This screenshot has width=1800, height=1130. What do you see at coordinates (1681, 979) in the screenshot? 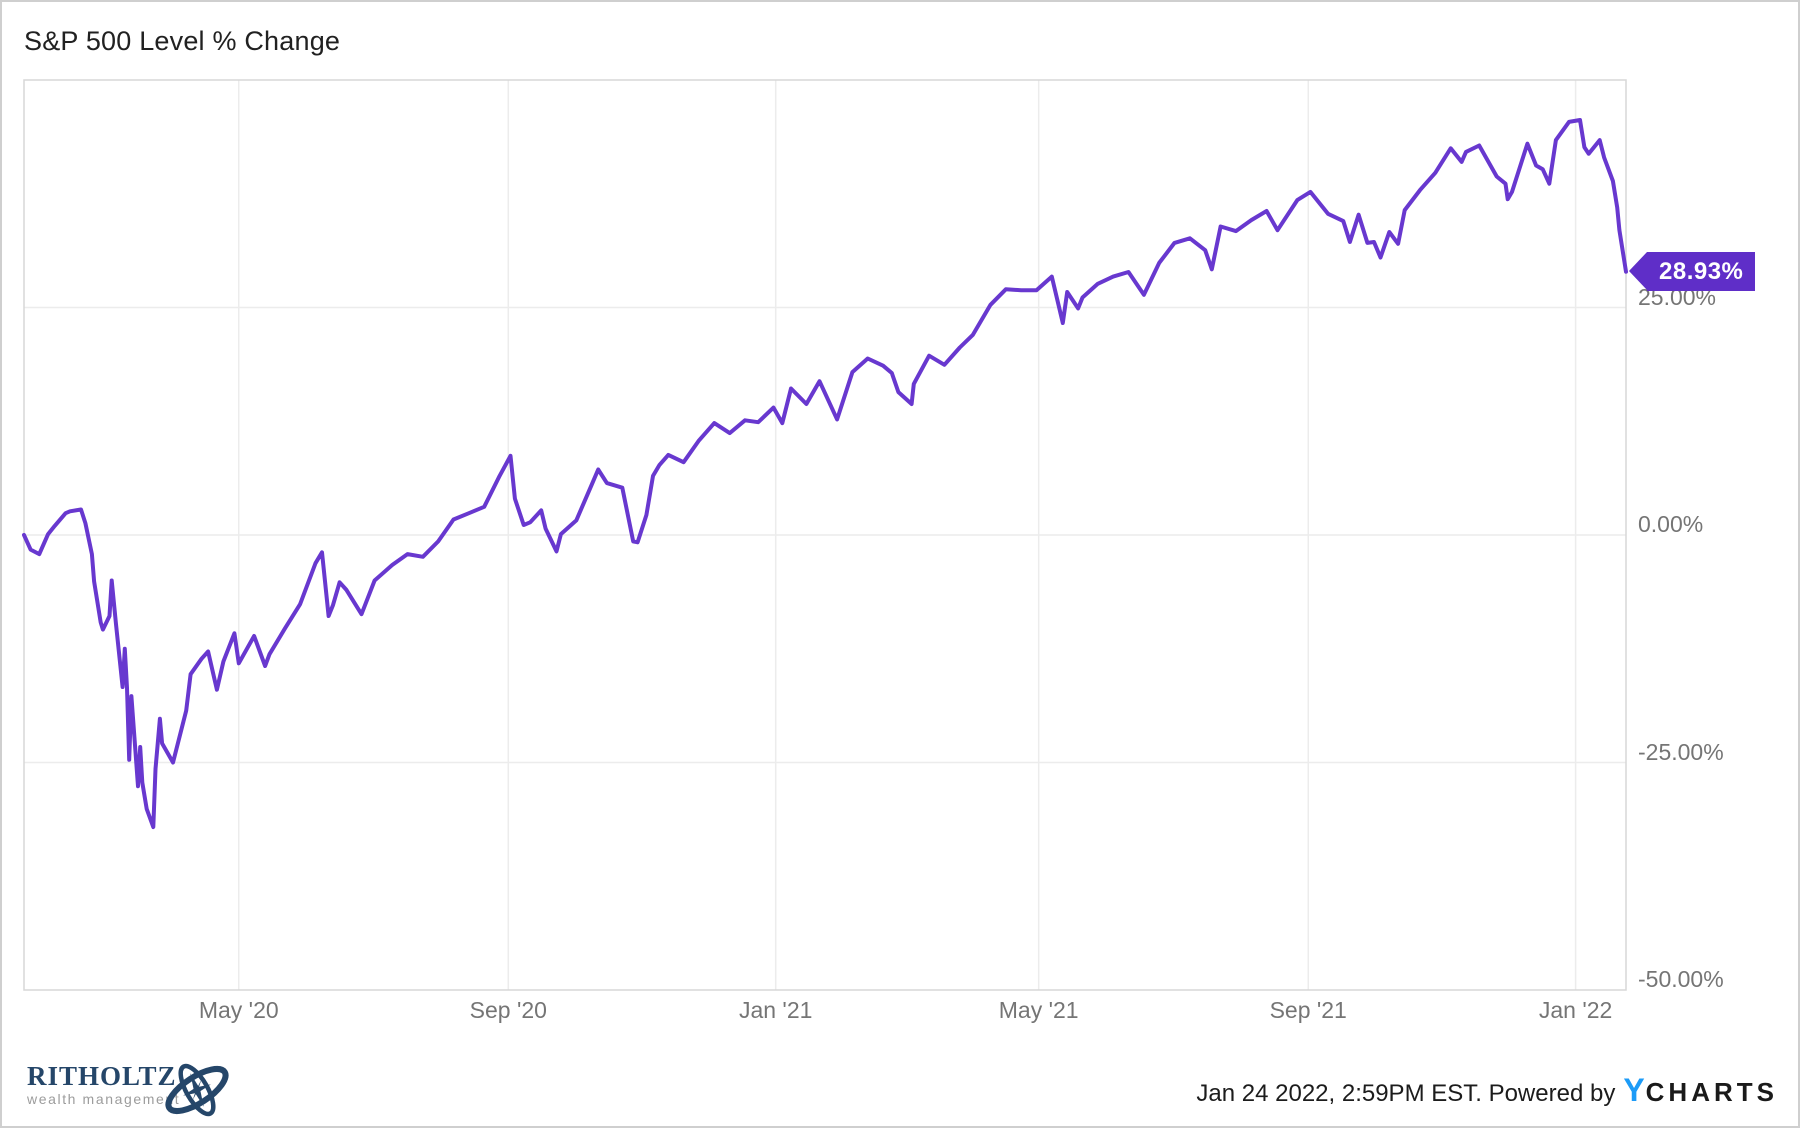
I see `y-axis-label: -50.00%` at bounding box center [1681, 979].